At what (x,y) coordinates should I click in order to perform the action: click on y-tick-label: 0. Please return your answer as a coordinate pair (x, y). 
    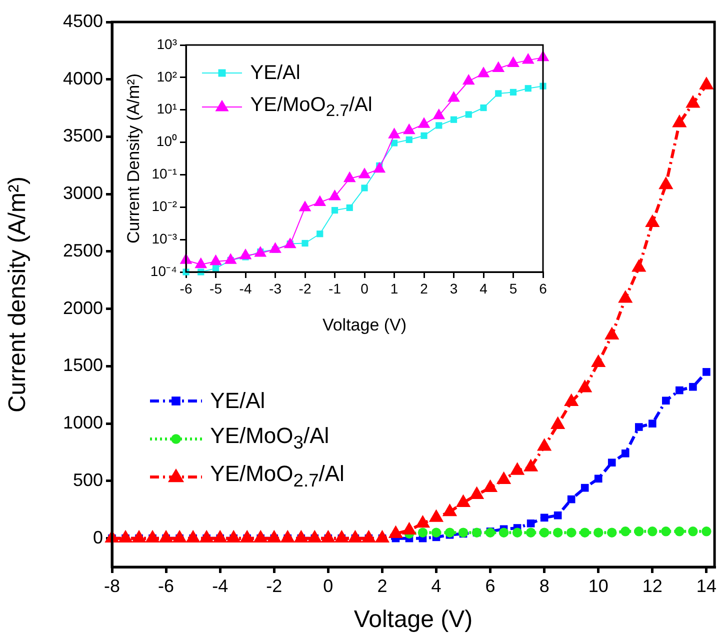
    Looking at the image, I should click on (97, 537).